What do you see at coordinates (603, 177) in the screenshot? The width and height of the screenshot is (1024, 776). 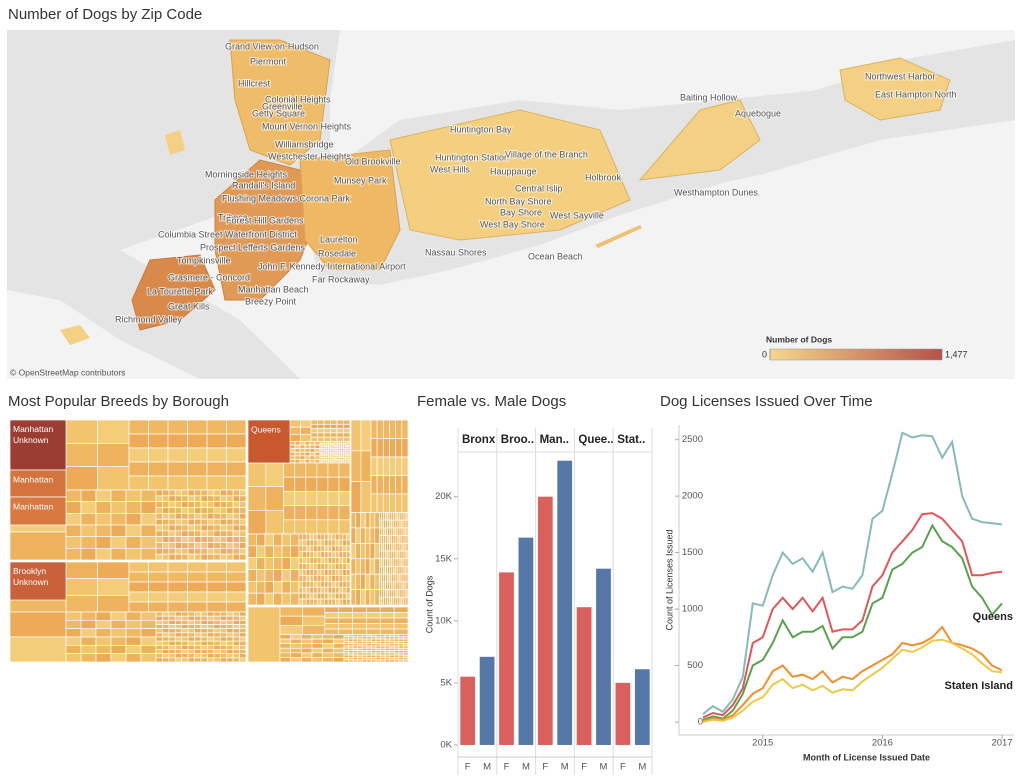 I see `place-label: Holbrook` at bounding box center [603, 177].